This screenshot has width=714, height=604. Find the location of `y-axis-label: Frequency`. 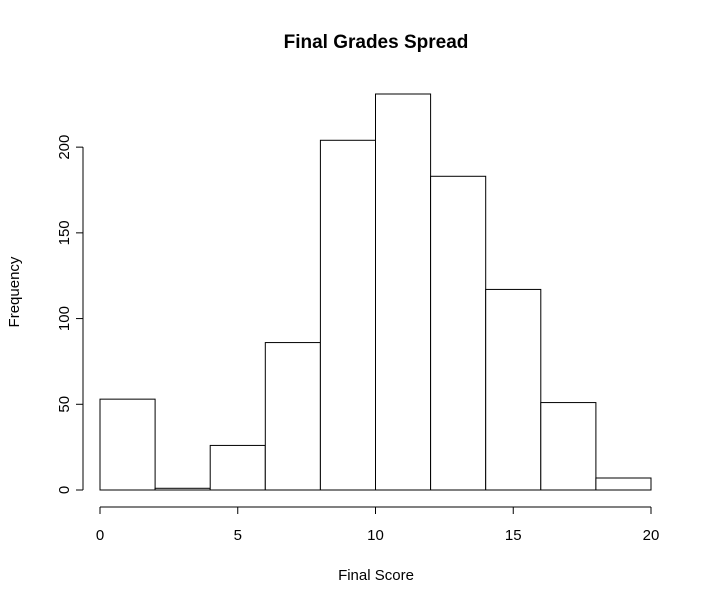

y-axis-label: Frequency is located at coordinates (14, 291).